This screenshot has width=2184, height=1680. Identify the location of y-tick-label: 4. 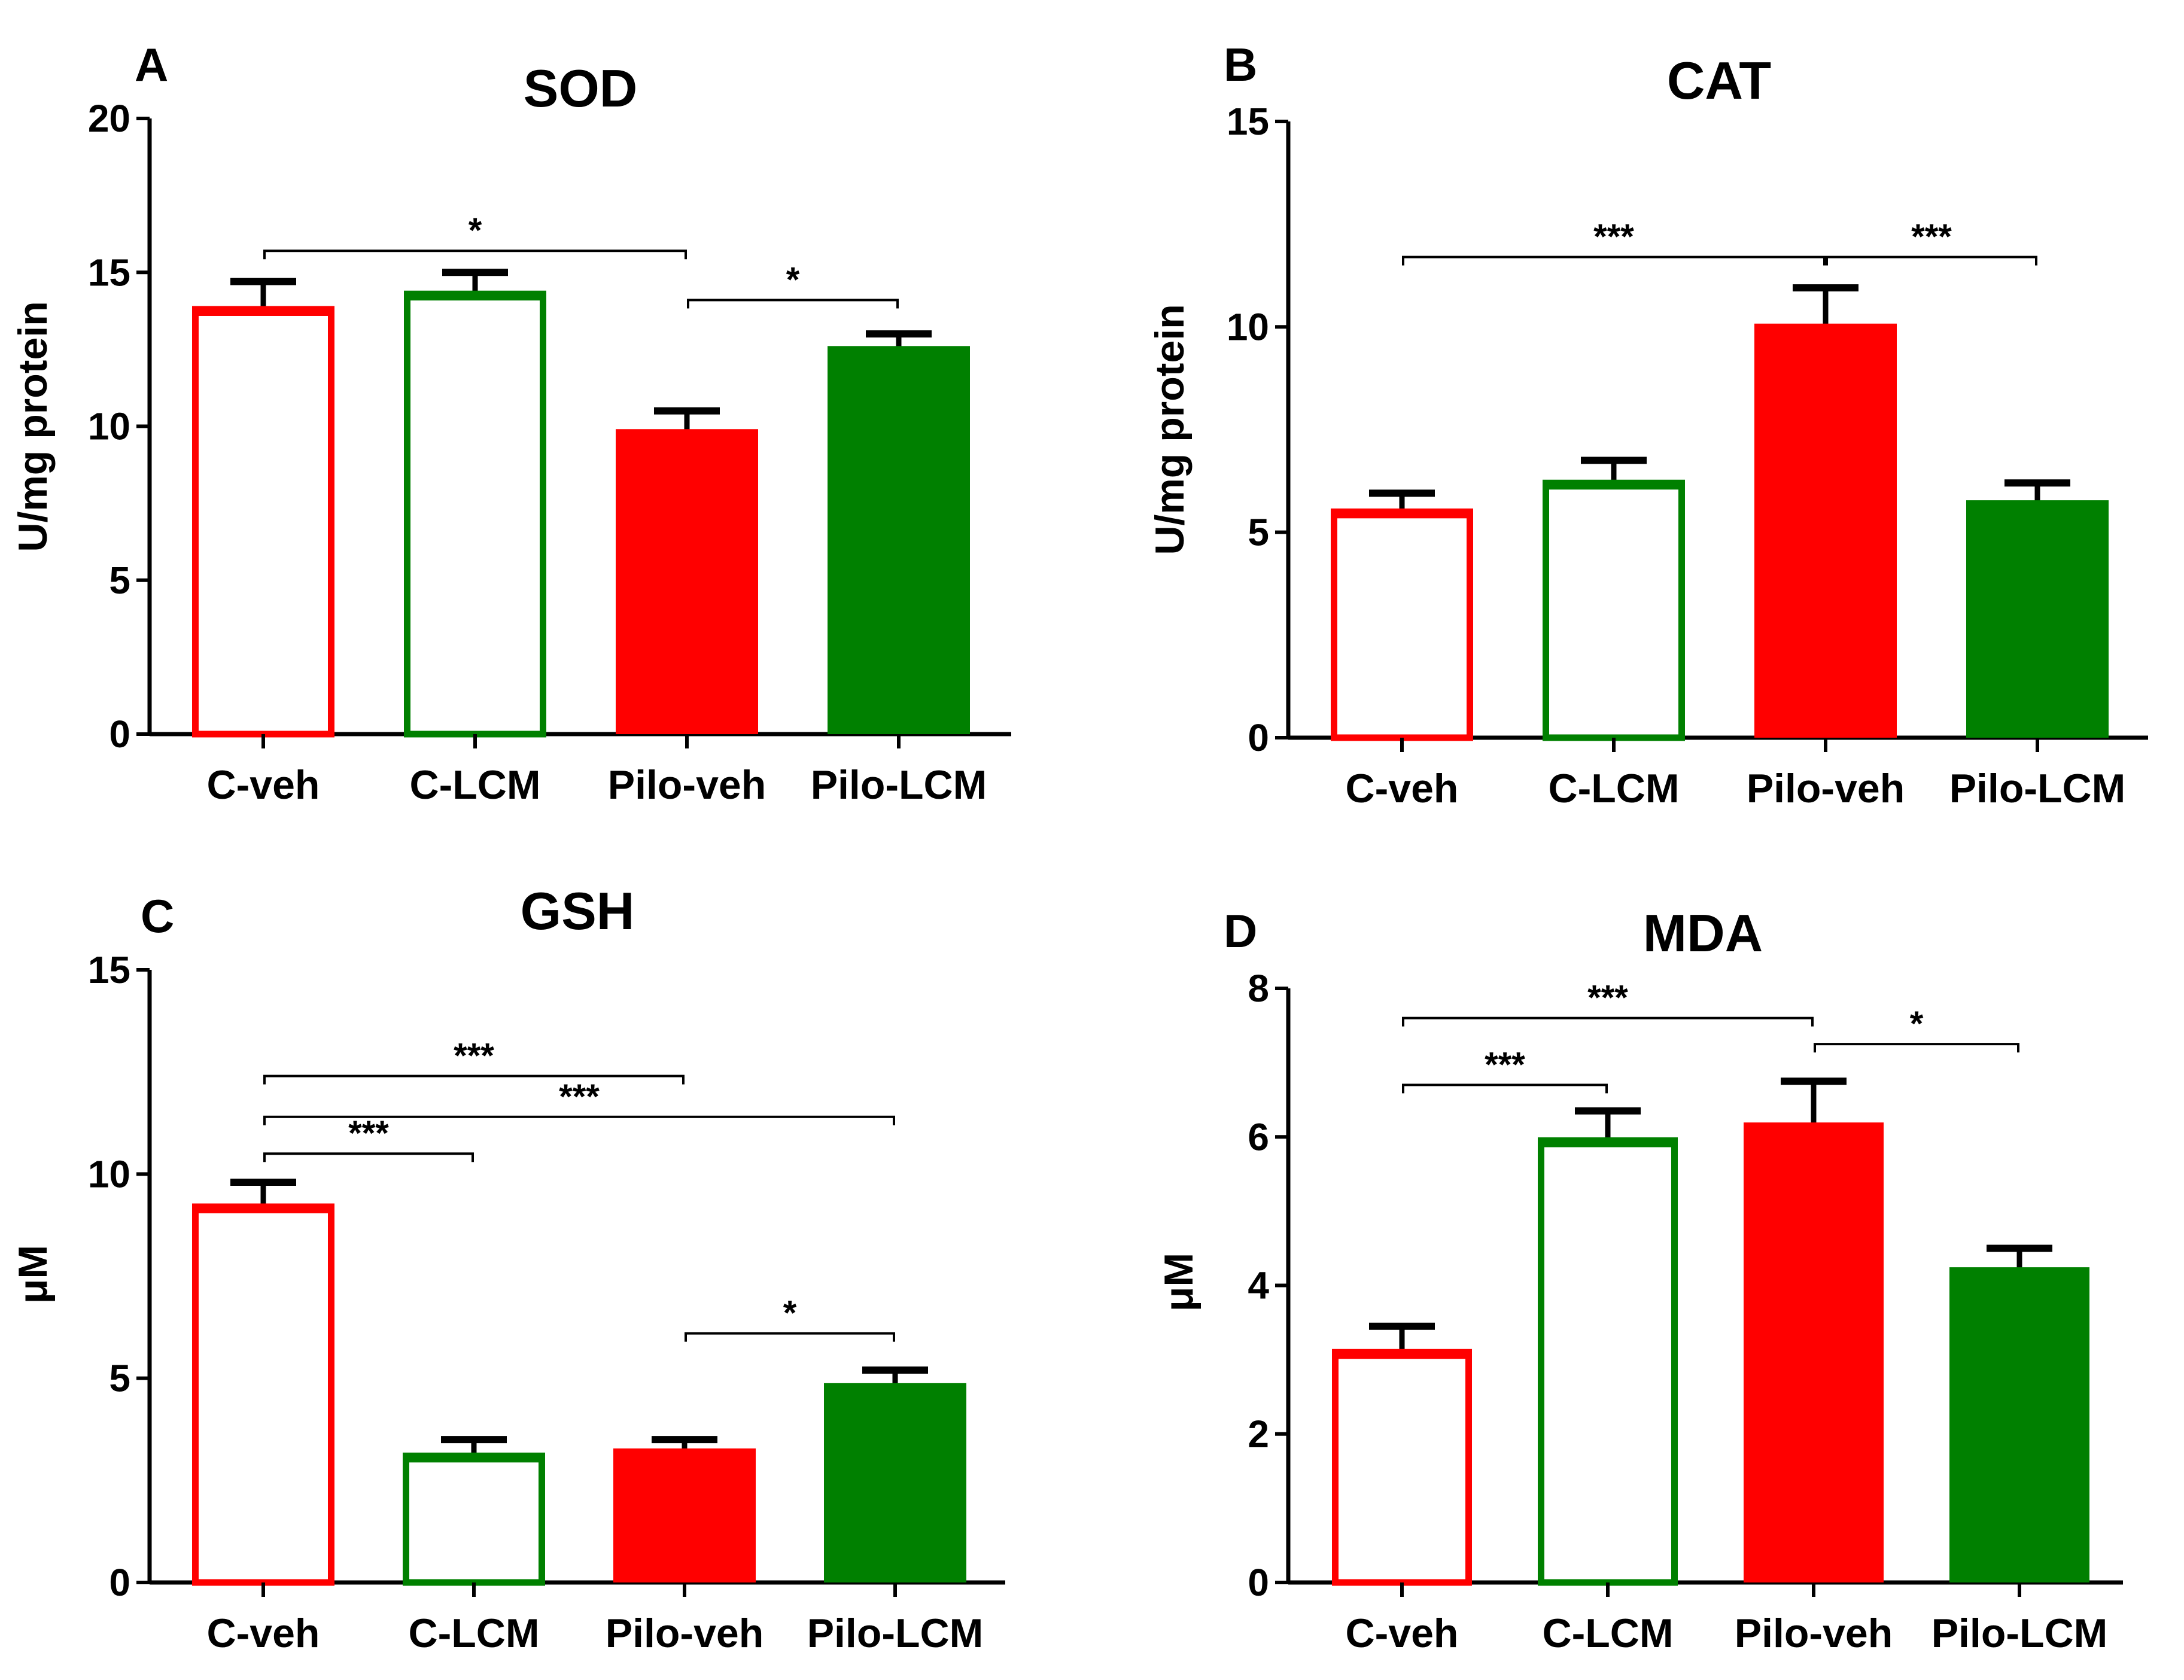
(1259, 1285).